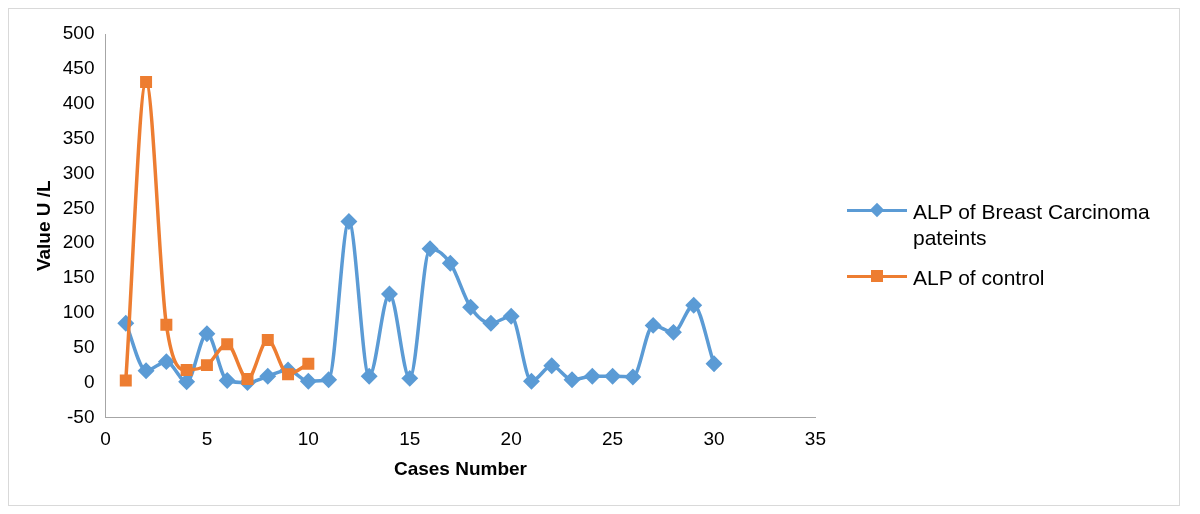 Image resolution: width=1200 pixels, height=514 pixels. What do you see at coordinates (78, 207) in the screenshot?
I see `y-tick-label: 250` at bounding box center [78, 207].